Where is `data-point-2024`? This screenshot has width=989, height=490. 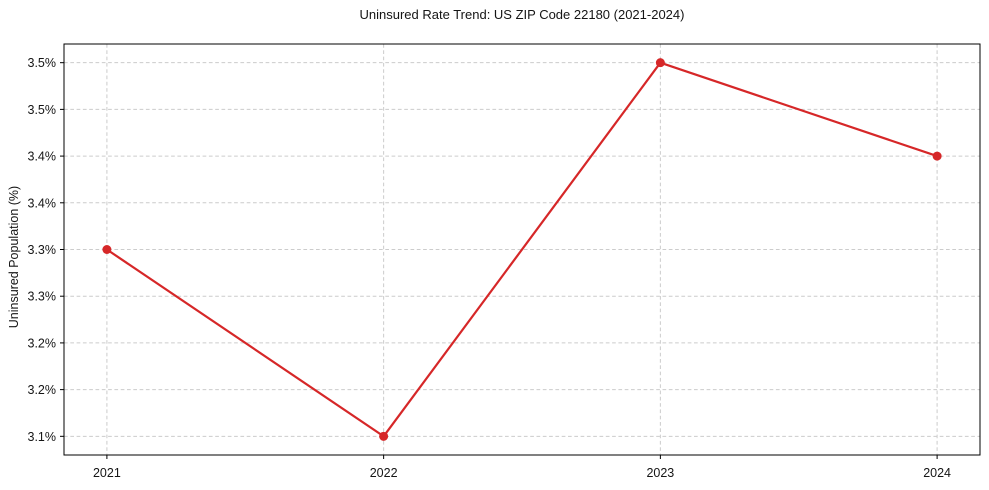 data-point-2024 is located at coordinates (937, 156).